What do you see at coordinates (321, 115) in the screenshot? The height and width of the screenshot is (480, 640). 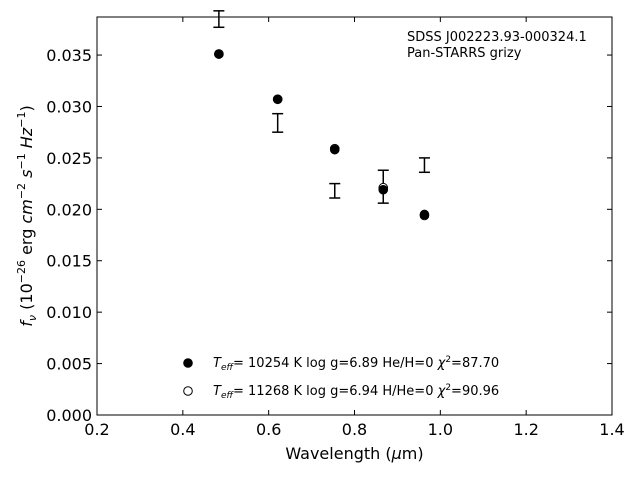 I see `data-marks` at bounding box center [321, 115].